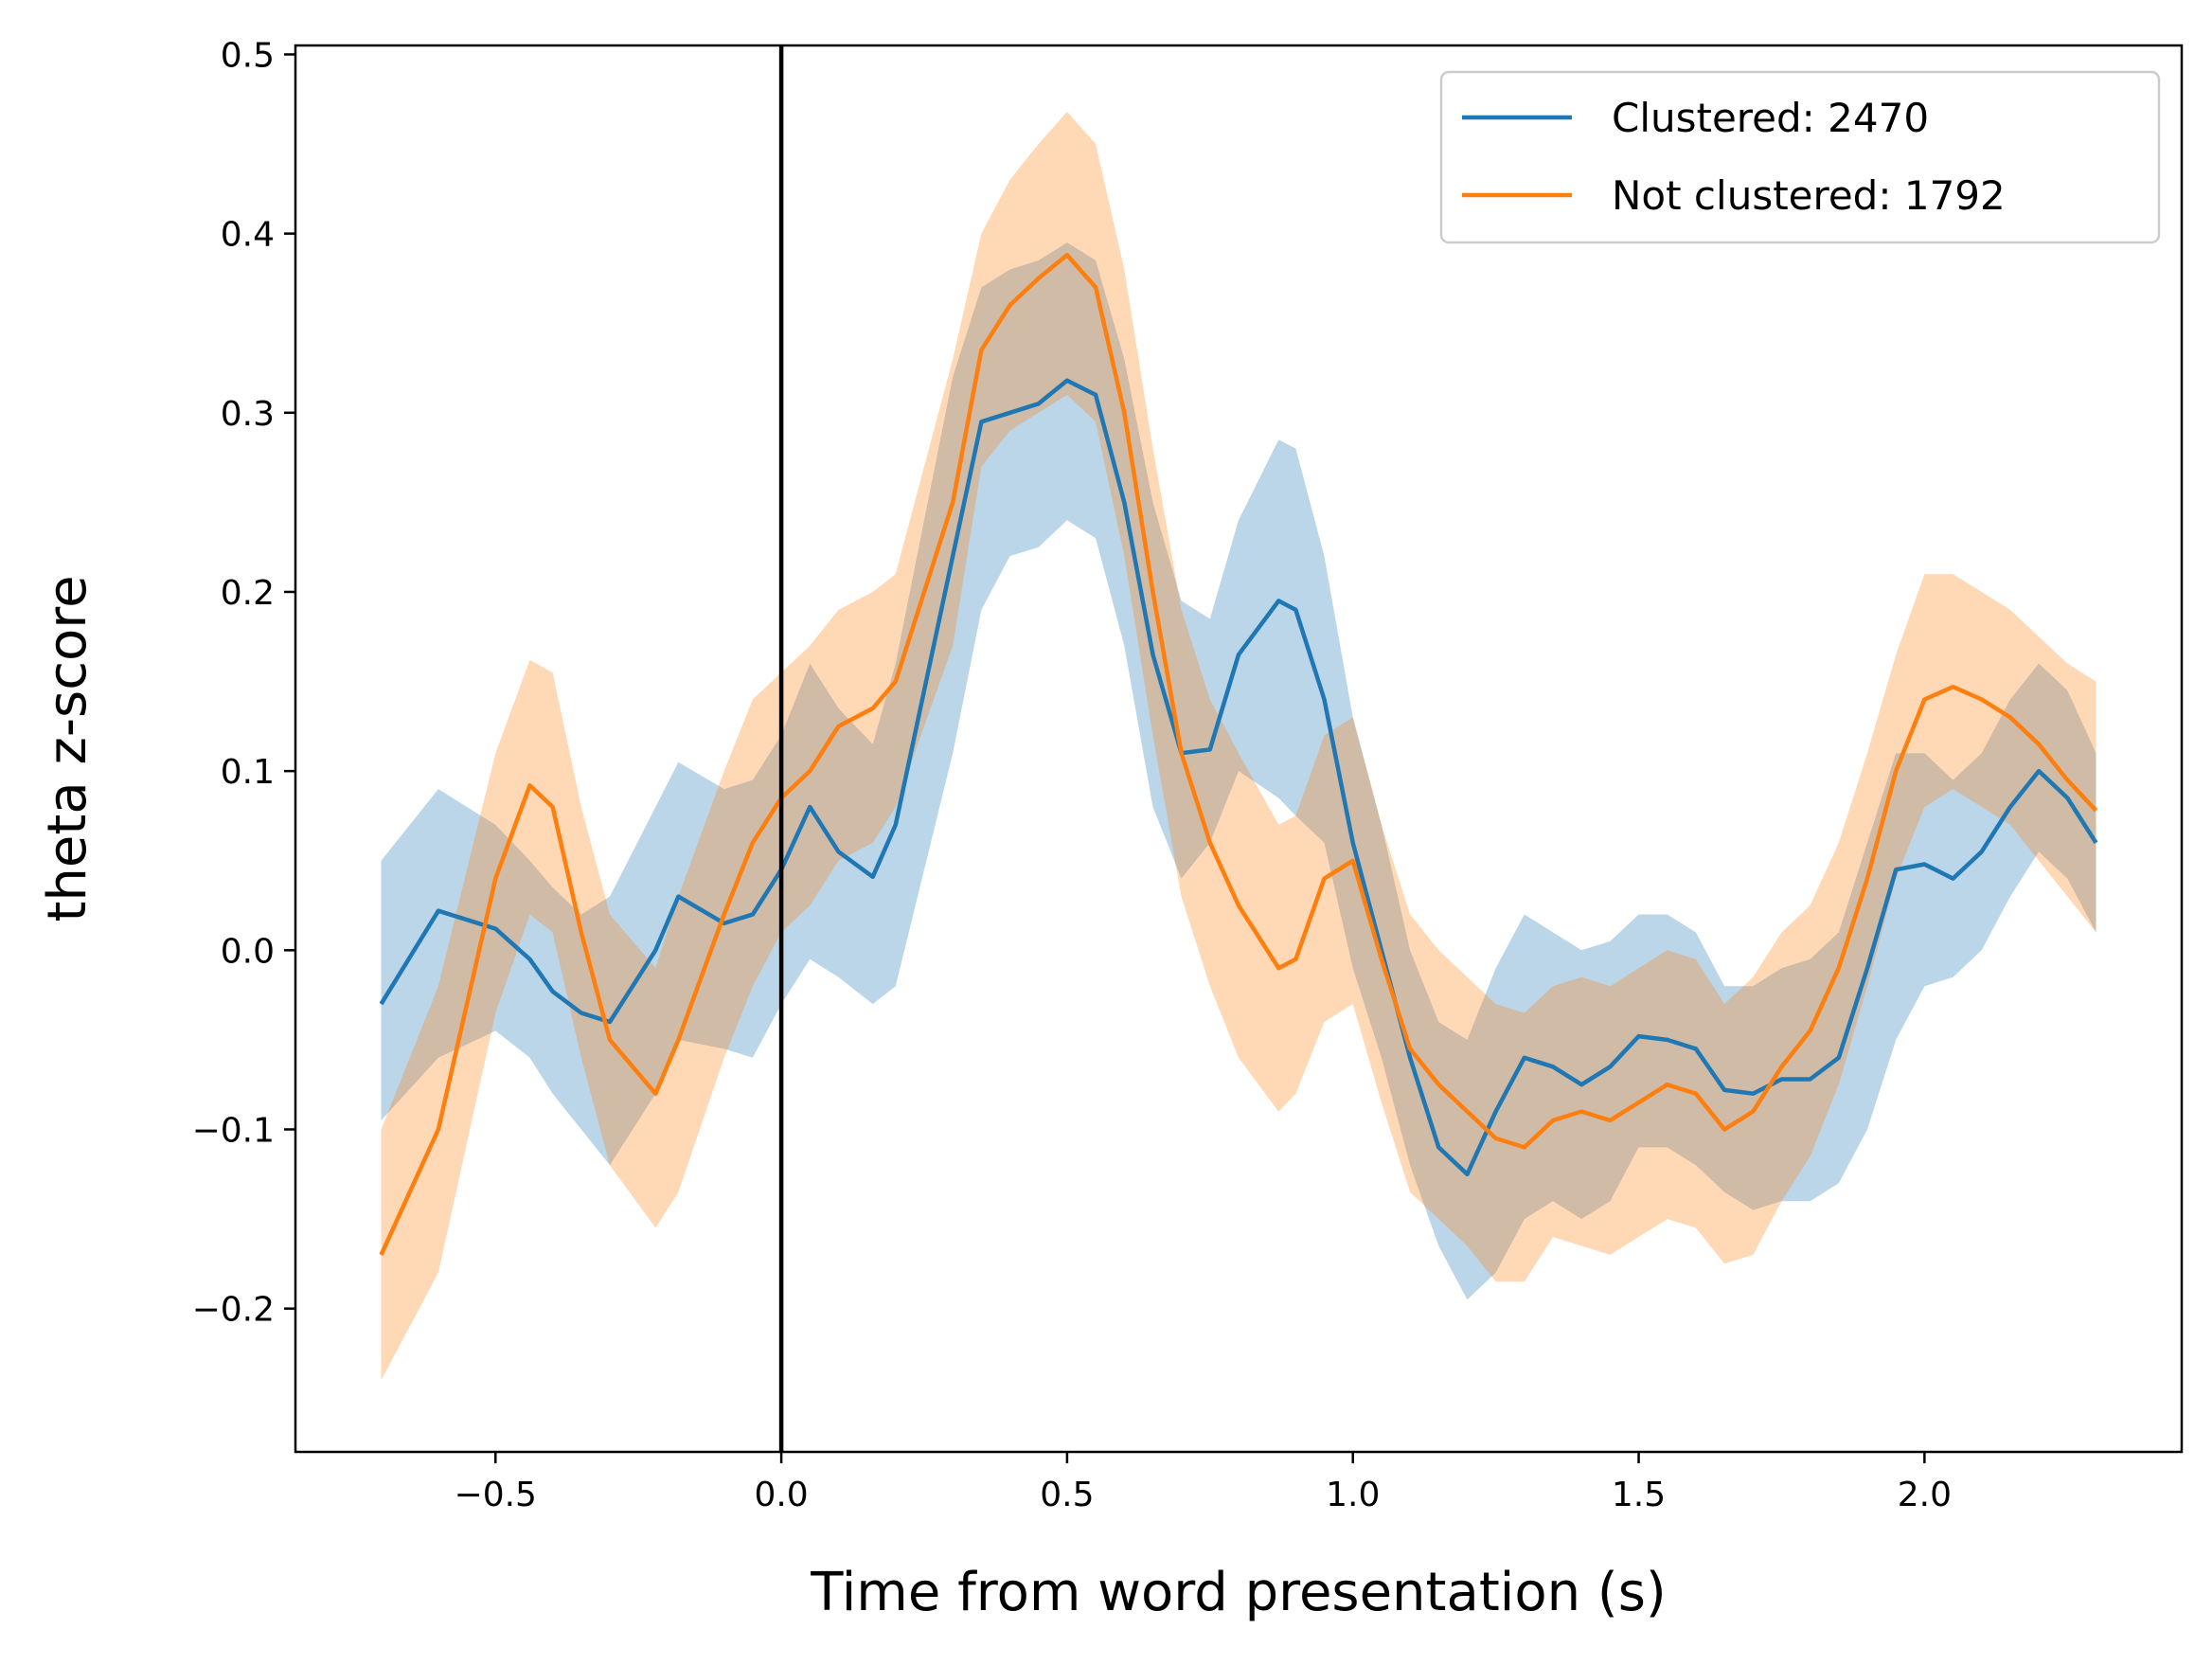 This screenshot has height=1665, width=2212. Describe the element at coordinates (1639, 1495) in the screenshot. I see `x-tick-label: 1.5` at that location.